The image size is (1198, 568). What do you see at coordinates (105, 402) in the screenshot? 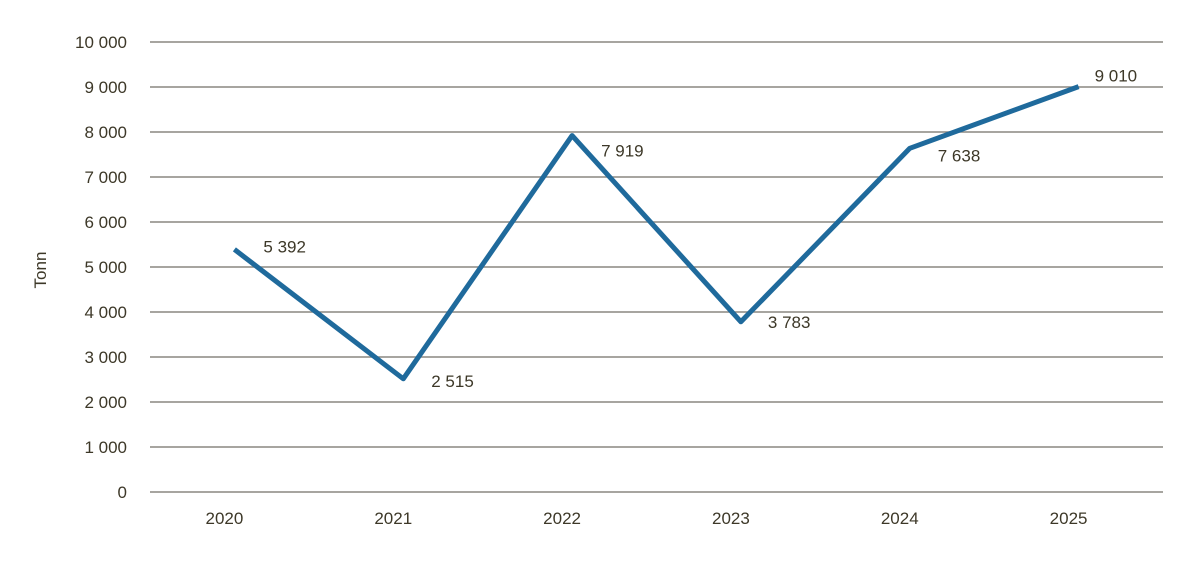
I see `y-tick-label: 2 000` at bounding box center [105, 402].